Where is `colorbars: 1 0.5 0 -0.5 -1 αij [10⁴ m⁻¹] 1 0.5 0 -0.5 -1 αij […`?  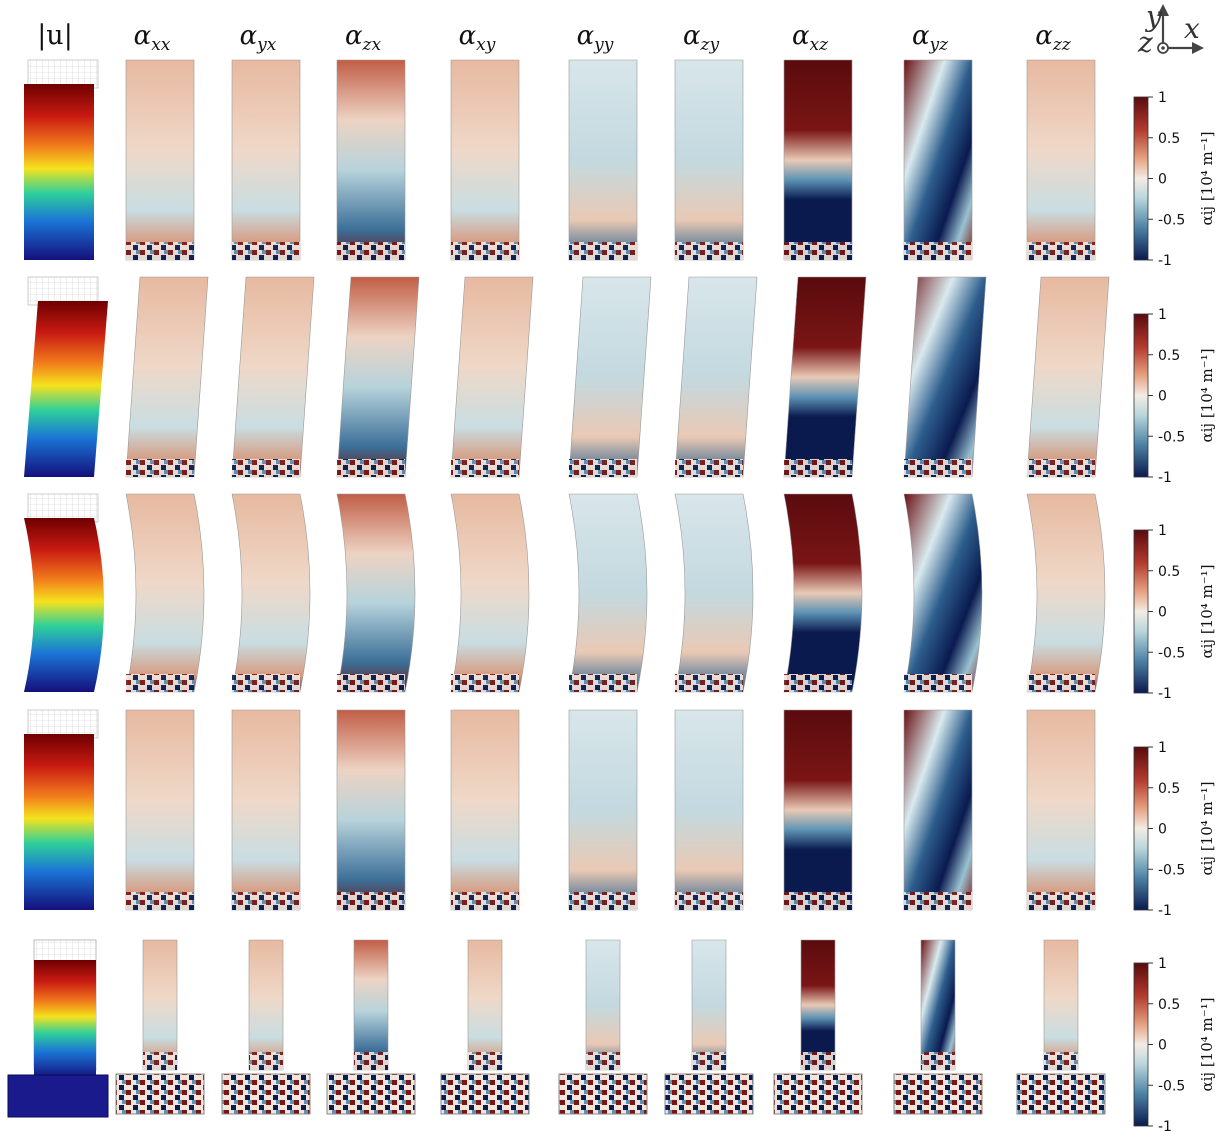 colorbars: 1 0.5 0 -0.5 -1 αij [10⁴ m⁻¹] 1 0.5 0 -0.5 -1 αij [… is located at coordinates (1174, 612).